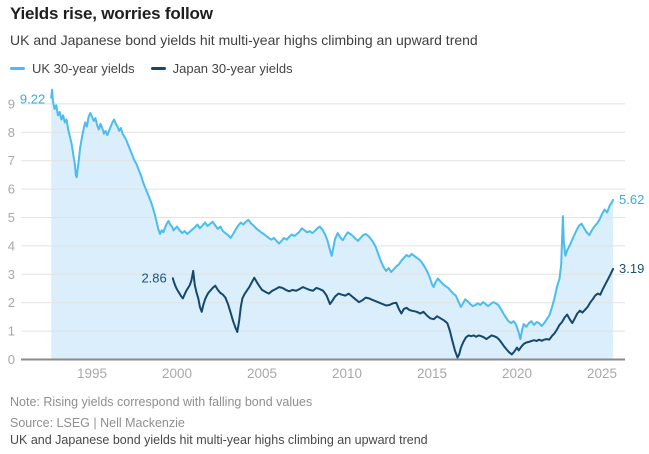 Image resolution: width=649 pixels, height=454 pixels. What do you see at coordinates (11, 274) in the screenshot?
I see `y-tick-label: 3` at bounding box center [11, 274].